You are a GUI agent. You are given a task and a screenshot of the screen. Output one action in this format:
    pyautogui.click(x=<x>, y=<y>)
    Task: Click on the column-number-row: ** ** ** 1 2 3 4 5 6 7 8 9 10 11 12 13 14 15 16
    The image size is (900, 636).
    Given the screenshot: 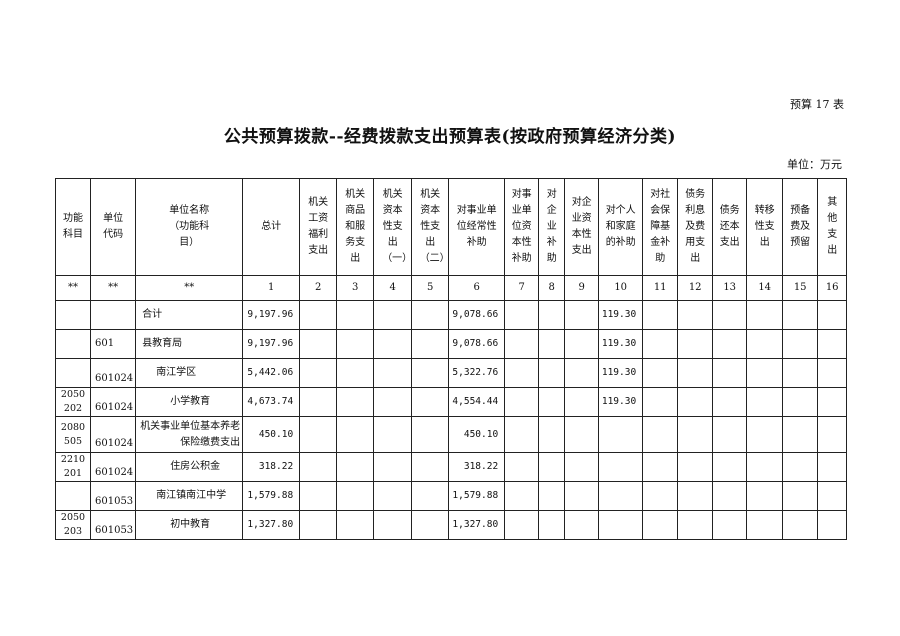 What is the action you would take?
    pyautogui.click(x=451, y=288)
    